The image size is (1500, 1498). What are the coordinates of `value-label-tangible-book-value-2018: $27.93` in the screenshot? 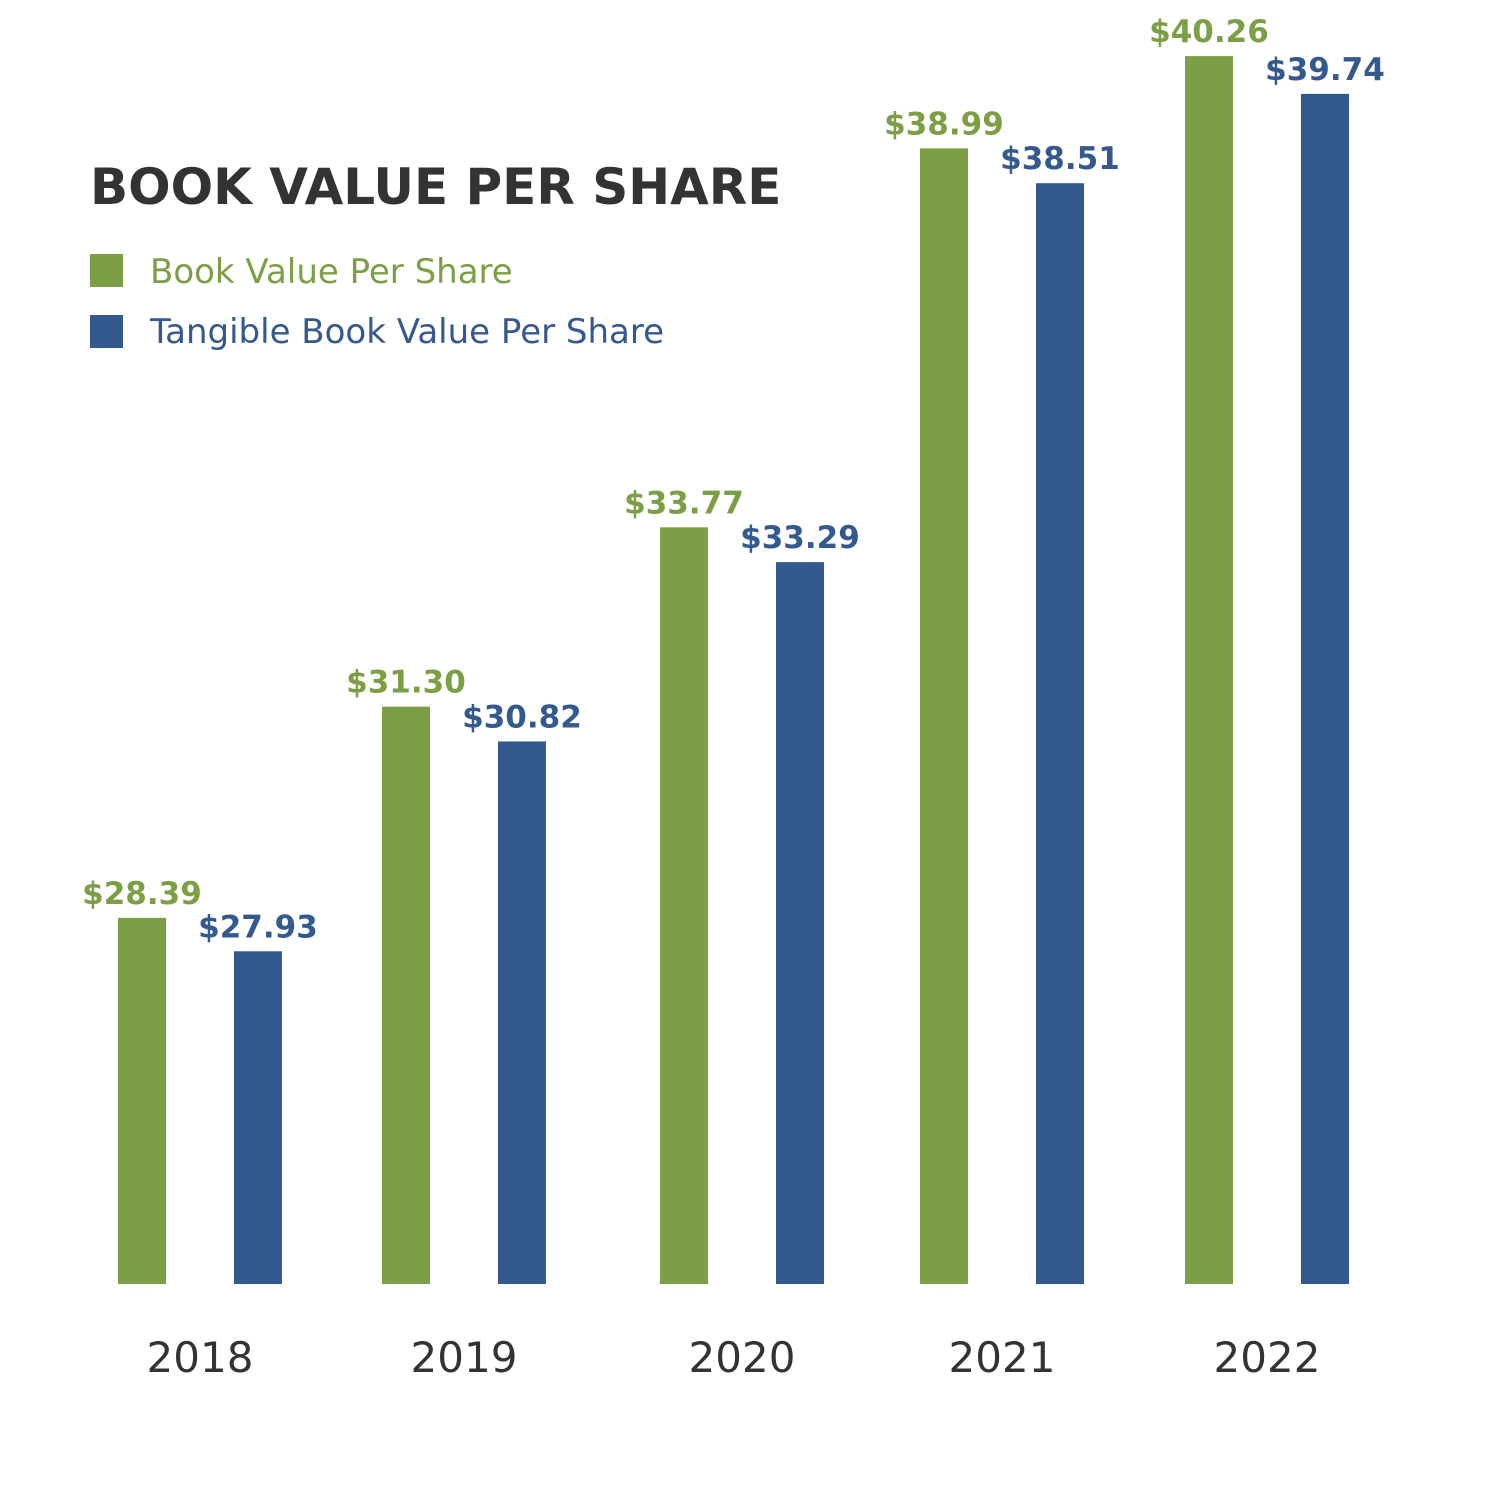 It's located at (258, 927).